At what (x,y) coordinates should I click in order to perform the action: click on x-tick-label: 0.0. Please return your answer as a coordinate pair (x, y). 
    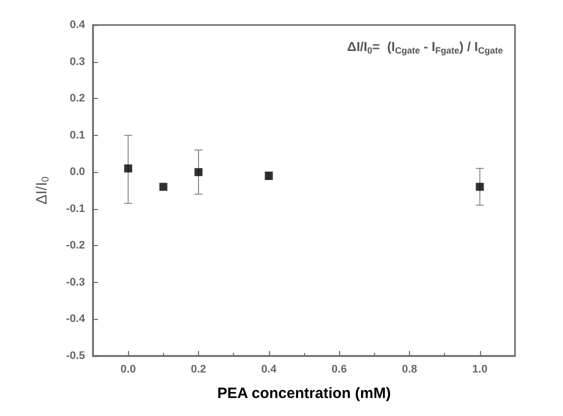
    Looking at the image, I should click on (128, 370).